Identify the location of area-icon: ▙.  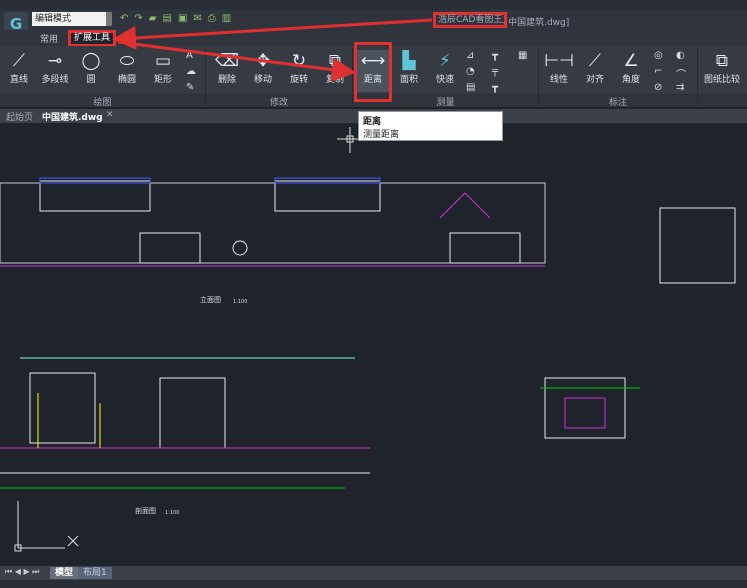
(409, 61).